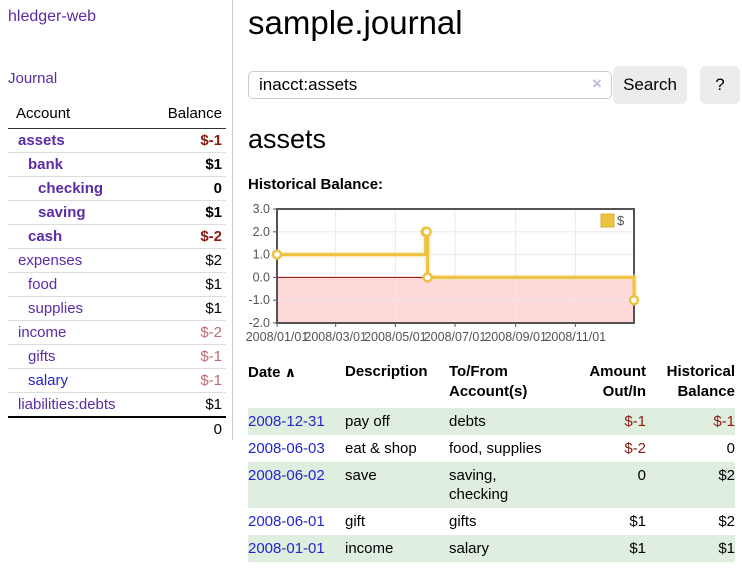 Image resolution: width=742 pixels, height=582 pixels. What do you see at coordinates (507, 421) in the screenshot?
I see `register-accounts-cell: debts` at bounding box center [507, 421].